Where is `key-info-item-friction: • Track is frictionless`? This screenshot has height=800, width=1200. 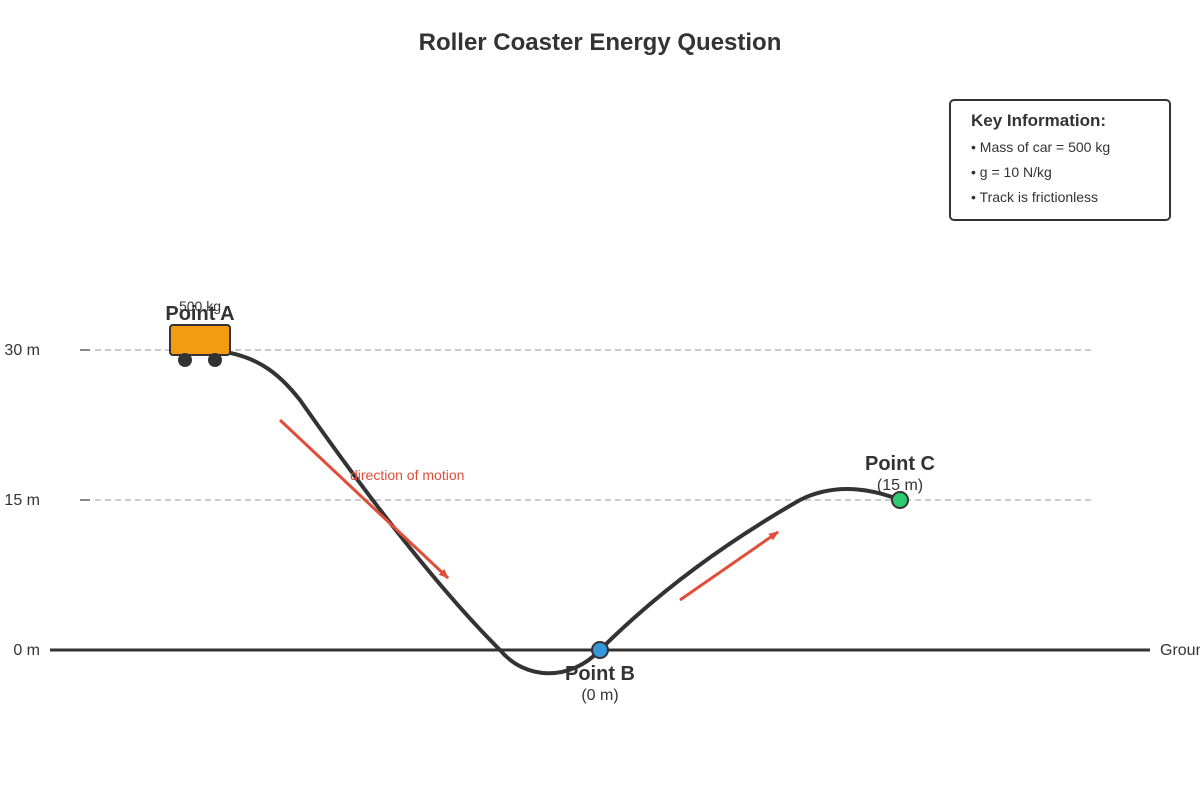 key-info-item-friction: • Track is frictionless is located at coordinates (1035, 197).